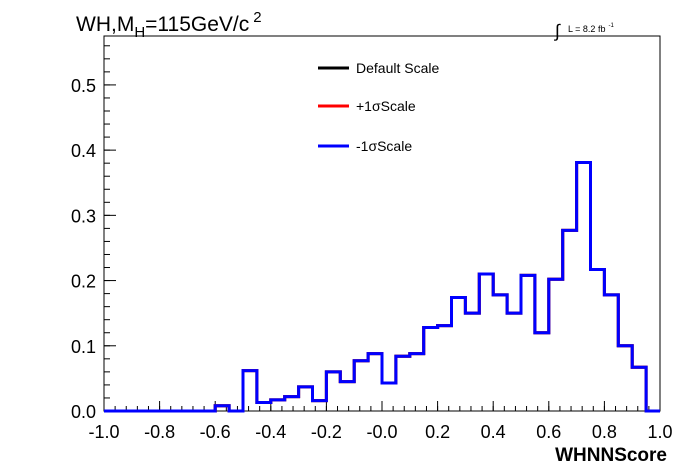 This screenshot has height=472, width=696. Describe the element at coordinates (159, 432) in the screenshot. I see `x-tick-label: -0.8` at that location.